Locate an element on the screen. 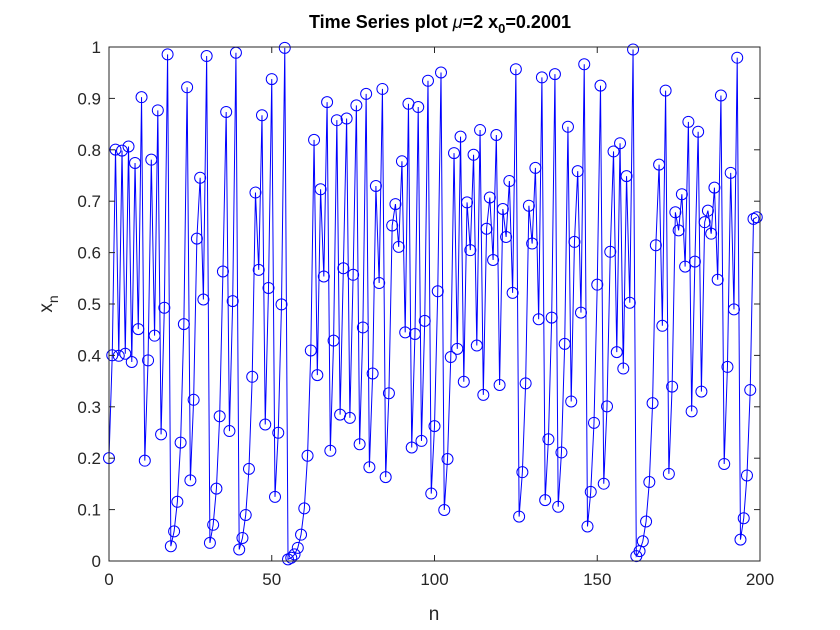 The height and width of the screenshot is (630, 840). x-tick-label: 0 is located at coordinates (108, 579).